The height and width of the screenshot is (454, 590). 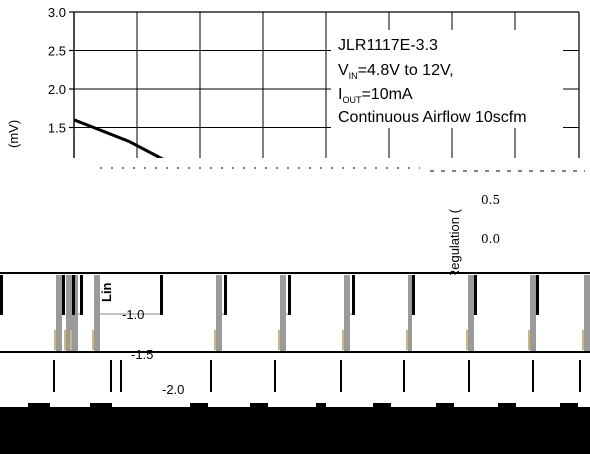 What do you see at coordinates (406, 70) in the screenshot?
I see `annotation-line-2-rest: =4.8V to 12V,` at bounding box center [406, 70].